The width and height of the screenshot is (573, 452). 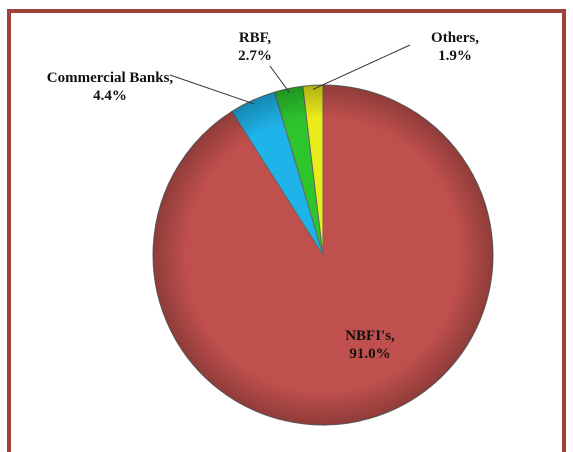 I want to click on value-label: 1.9%, so click(x=455, y=56).